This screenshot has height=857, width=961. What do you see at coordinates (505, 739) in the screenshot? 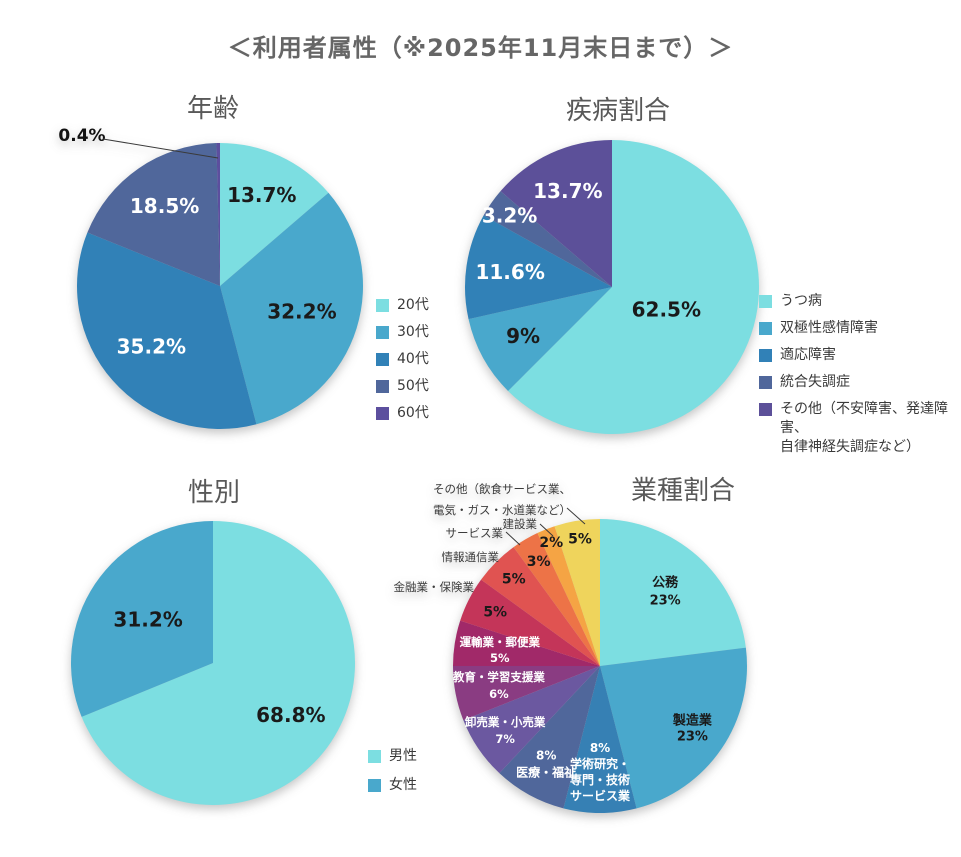
I see `pie-label: 7%` at bounding box center [505, 739].